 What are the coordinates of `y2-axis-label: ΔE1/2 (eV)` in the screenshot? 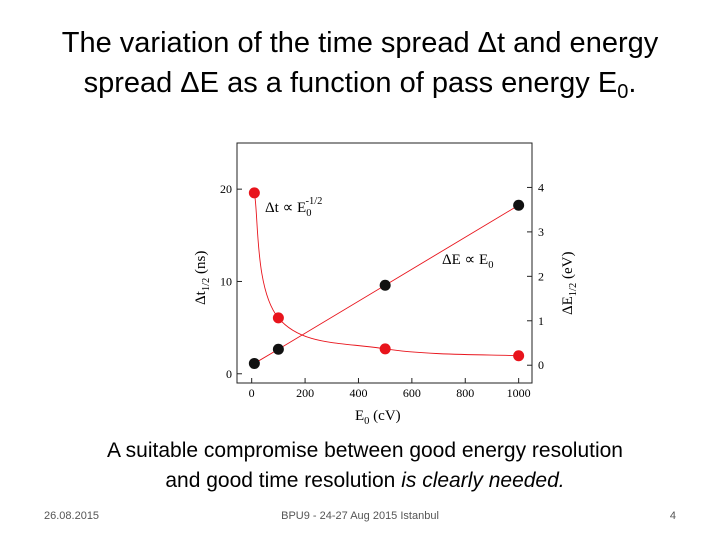 It's located at (569, 283).